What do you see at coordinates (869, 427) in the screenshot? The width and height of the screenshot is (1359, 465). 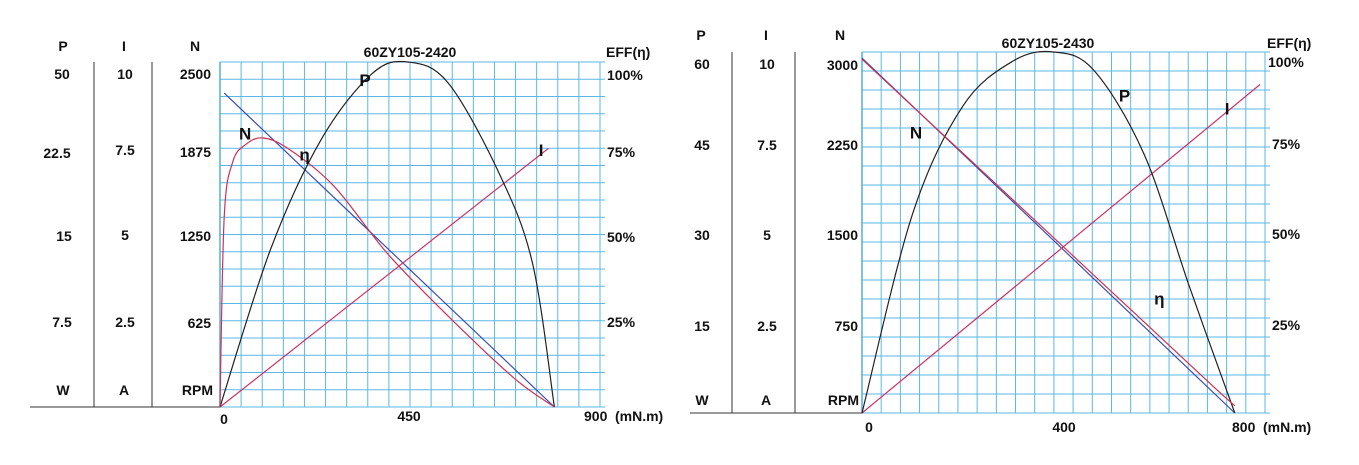 I see `chart-2-x-tick: 0` at bounding box center [869, 427].